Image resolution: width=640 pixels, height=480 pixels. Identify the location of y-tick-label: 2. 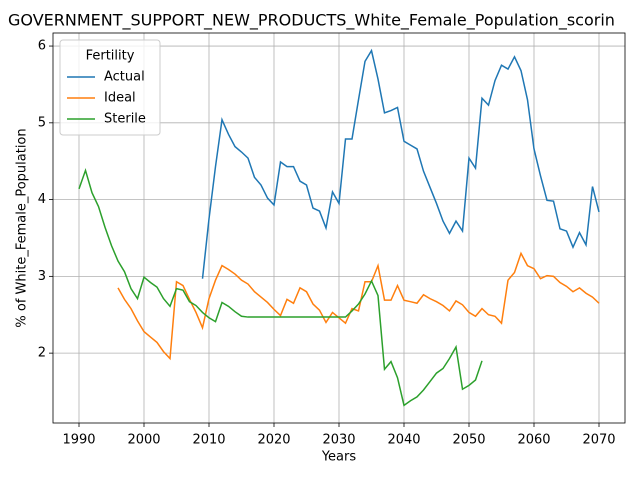
(42, 353).